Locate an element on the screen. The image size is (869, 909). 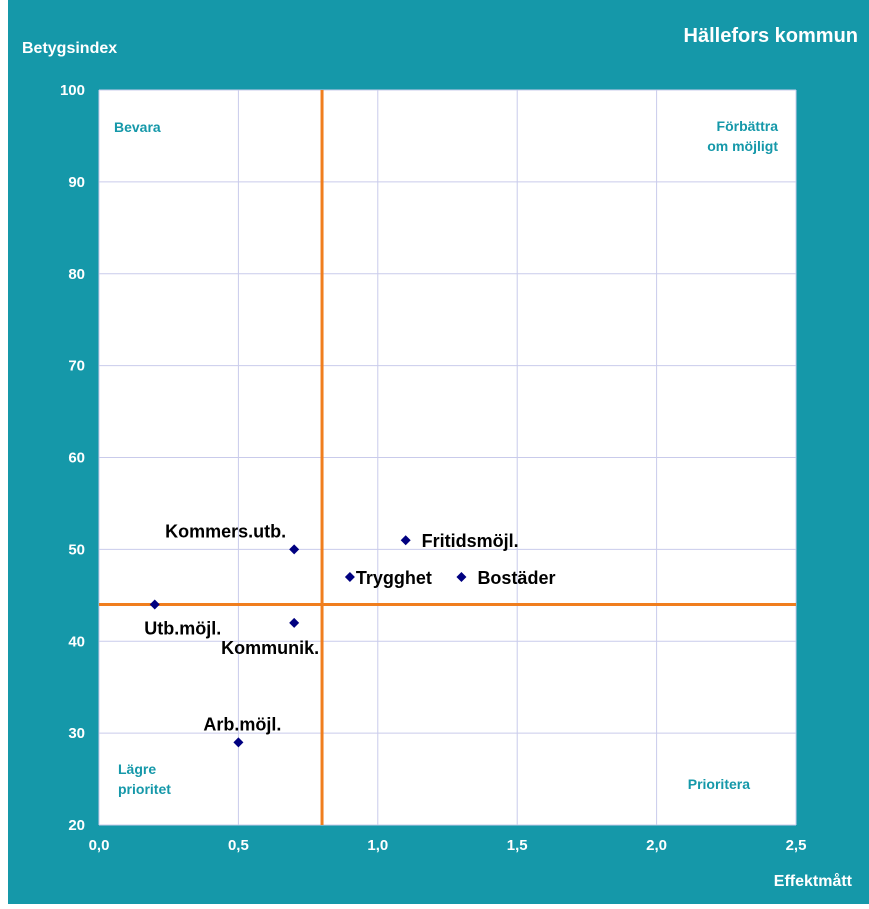
point-label-1: Fritidsmöjl. is located at coordinates (470, 541).